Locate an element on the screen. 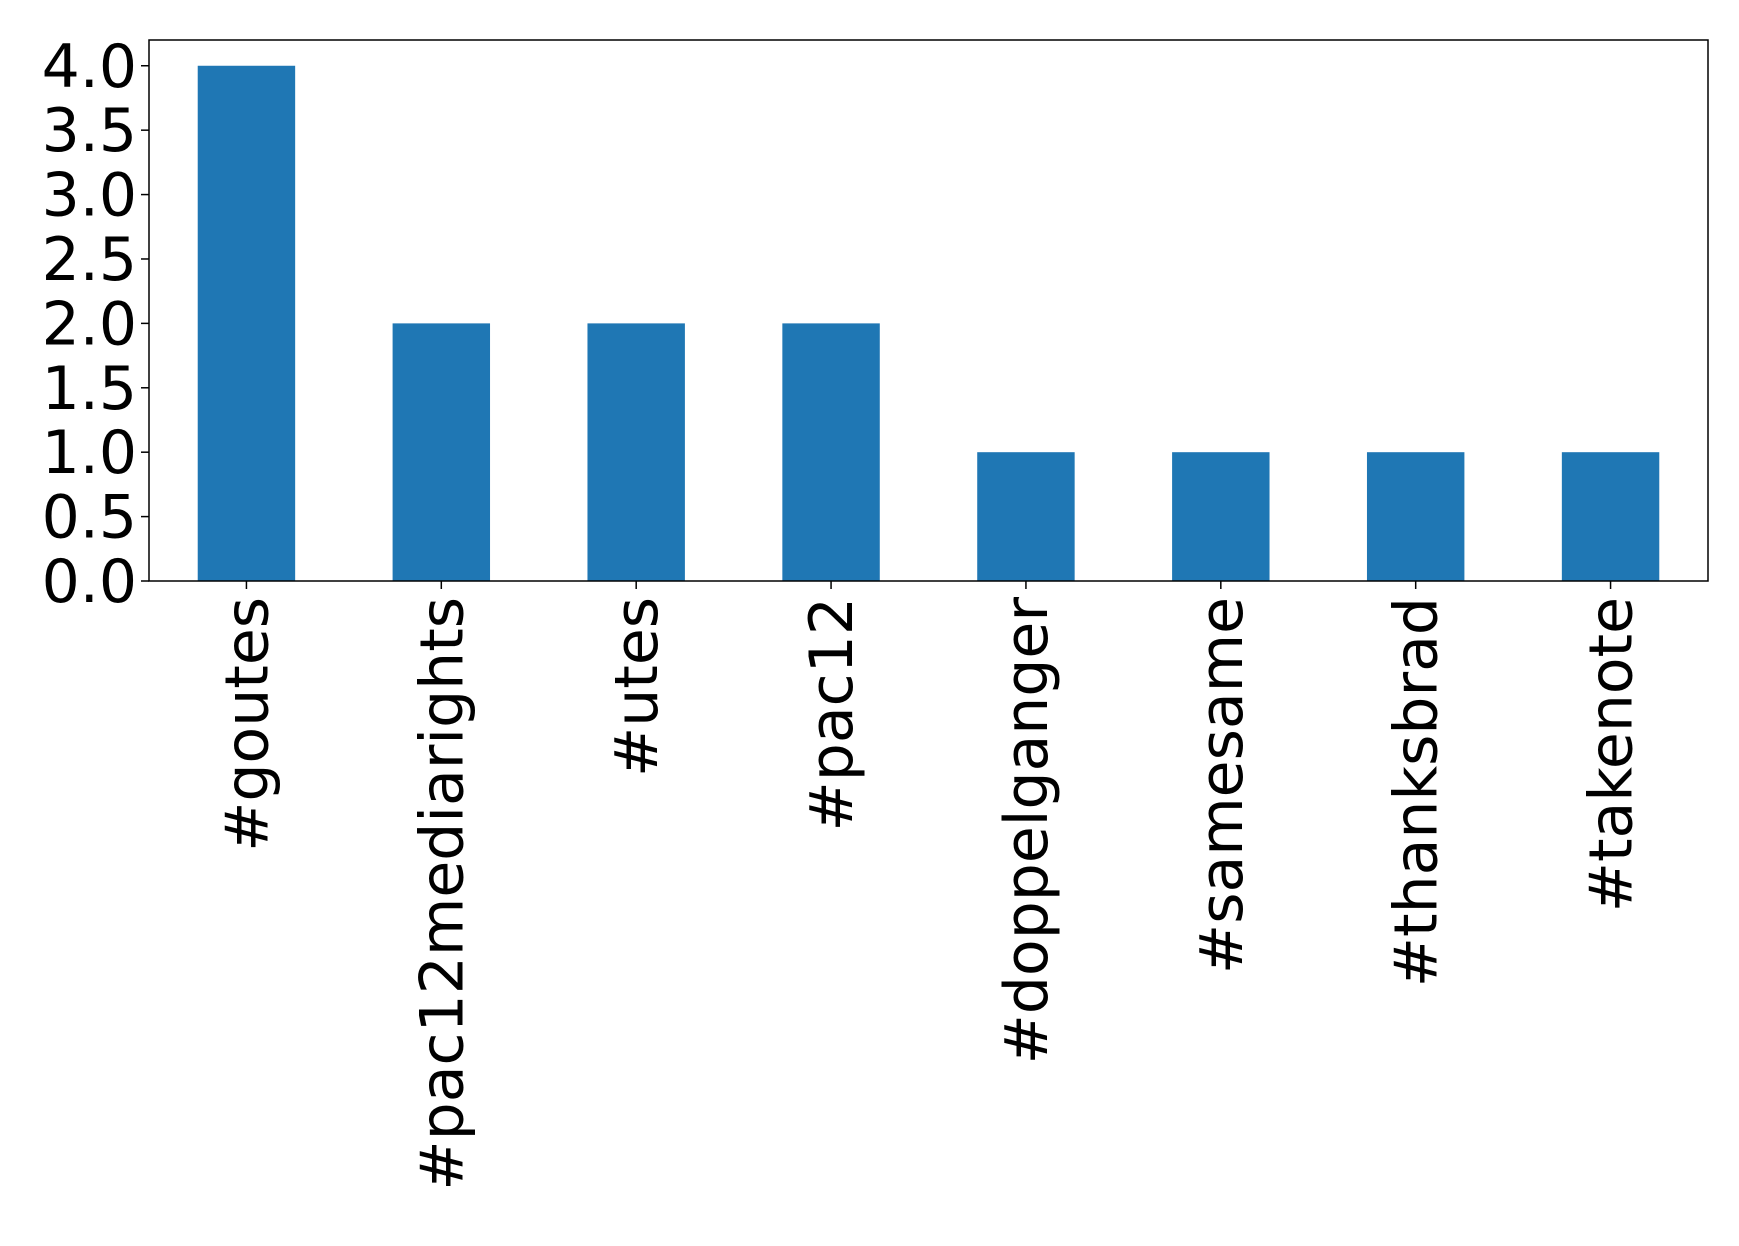 The image size is (1739, 1246). x-tick-label: #thanksbrad is located at coordinates (1417, 792).